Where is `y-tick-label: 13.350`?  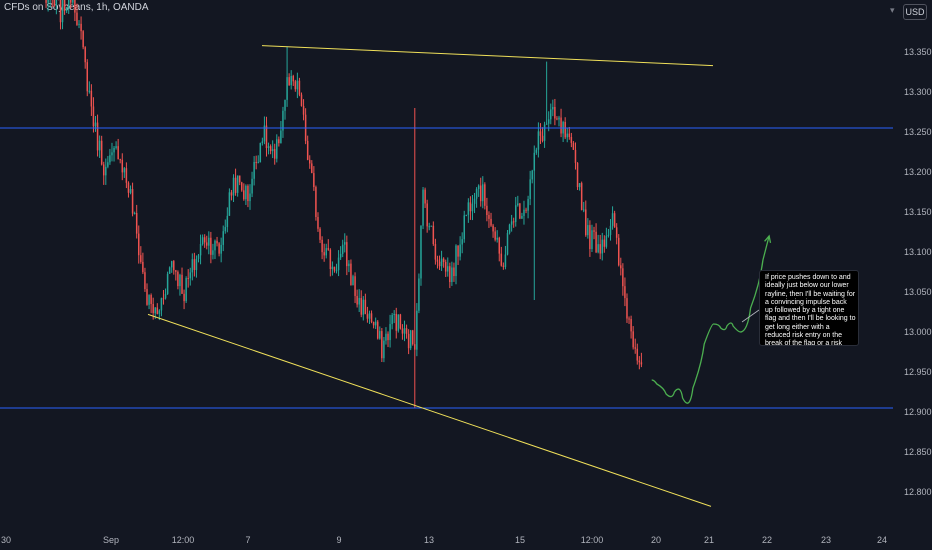 y-tick-label: 13.350 is located at coordinates (918, 52).